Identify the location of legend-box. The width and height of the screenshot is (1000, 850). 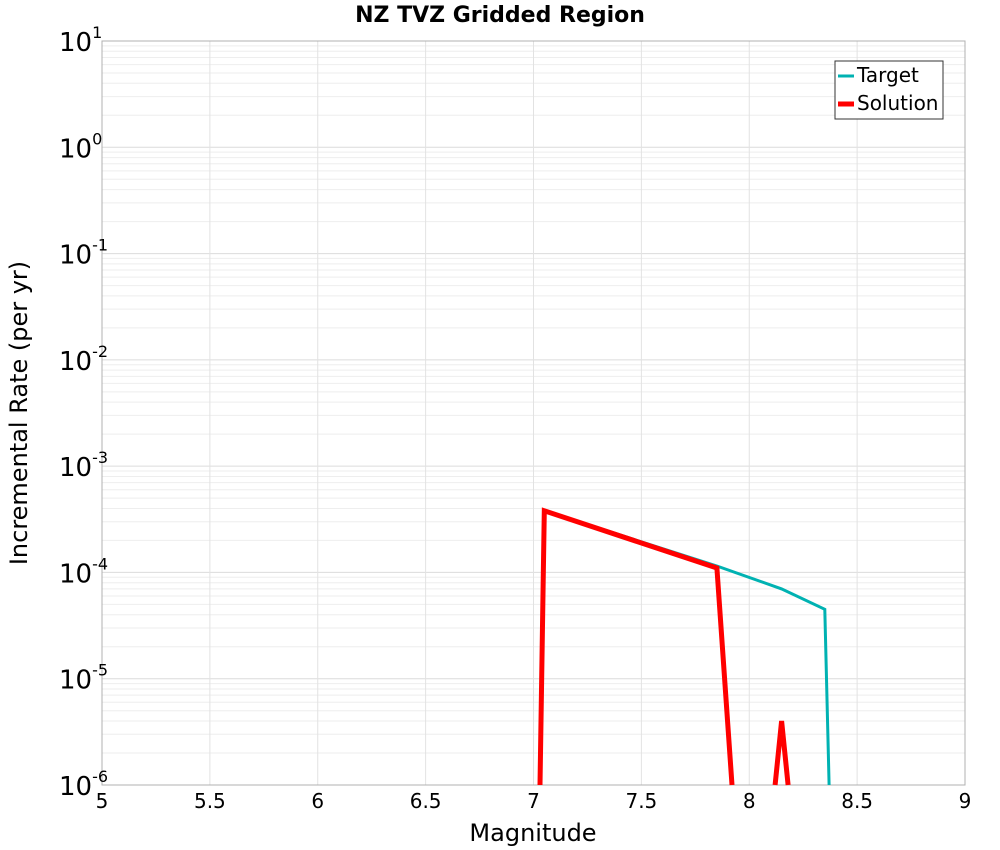
(889, 90).